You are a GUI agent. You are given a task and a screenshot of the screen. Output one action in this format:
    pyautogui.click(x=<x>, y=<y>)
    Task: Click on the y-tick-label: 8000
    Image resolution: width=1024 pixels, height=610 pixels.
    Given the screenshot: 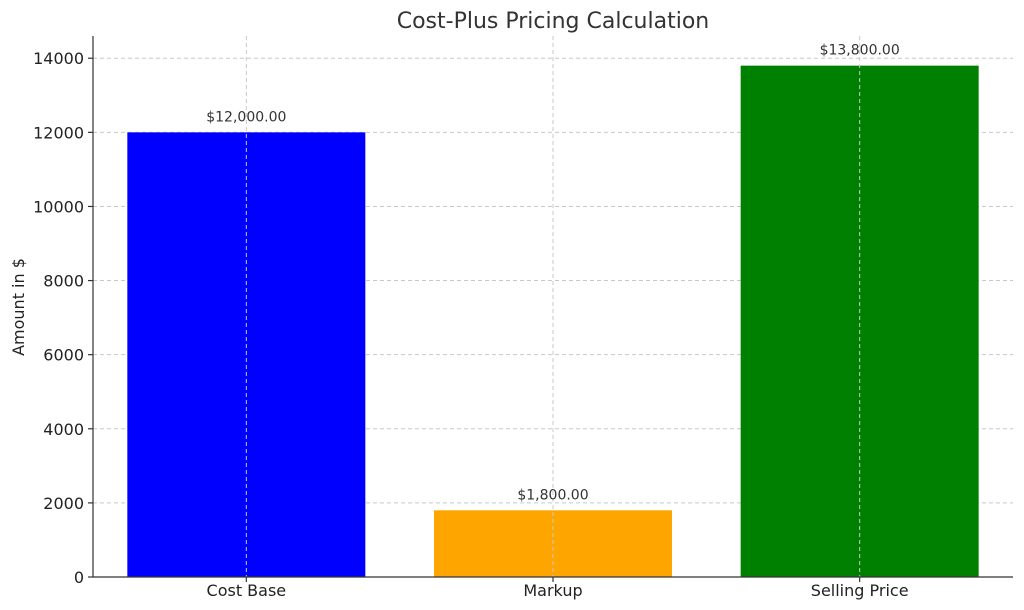 What is the action you would take?
    pyautogui.click(x=63, y=281)
    